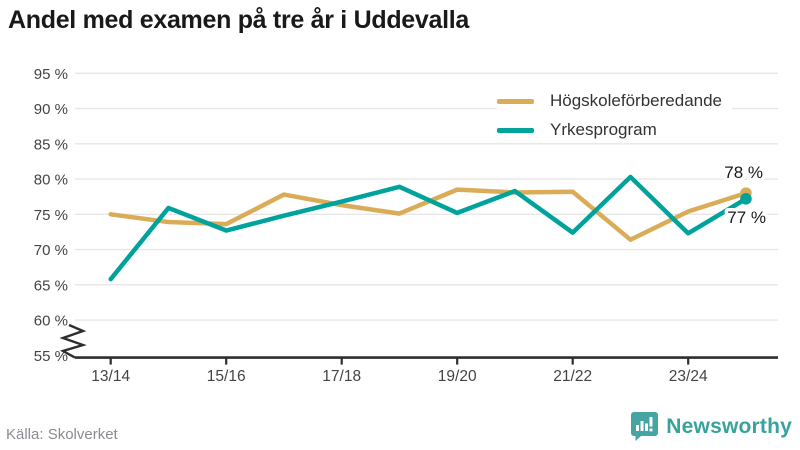  Describe the element at coordinates (341, 376) in the screenshot. I see `svg-text: 17/18` at that location.